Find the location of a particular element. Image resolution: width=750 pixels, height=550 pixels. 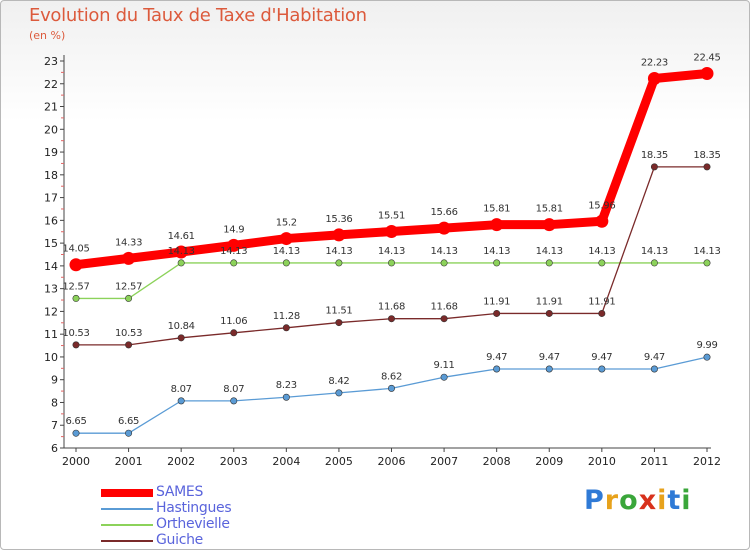

logo-letter: t is located at coordinates (674, 500).